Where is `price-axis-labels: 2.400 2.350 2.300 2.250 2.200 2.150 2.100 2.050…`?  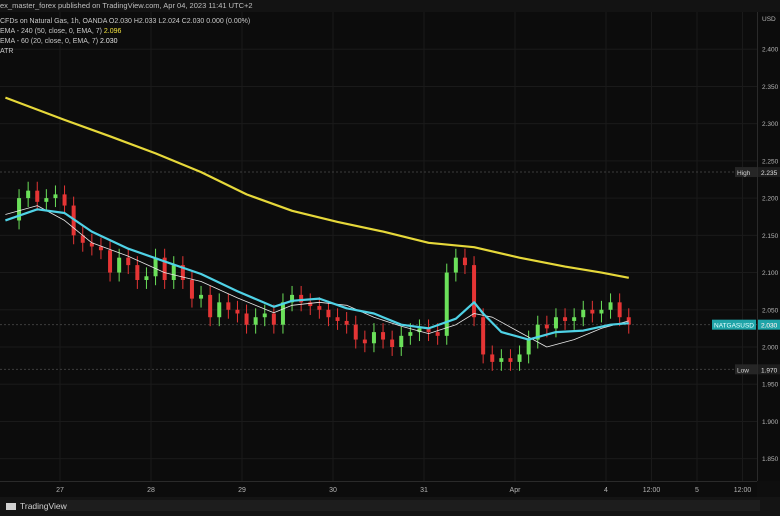 price-axis-labels: 2.400 2.350 2.300 2.250 2.200 2.150 2.100 2.050… is located at coordinates (769, 239).